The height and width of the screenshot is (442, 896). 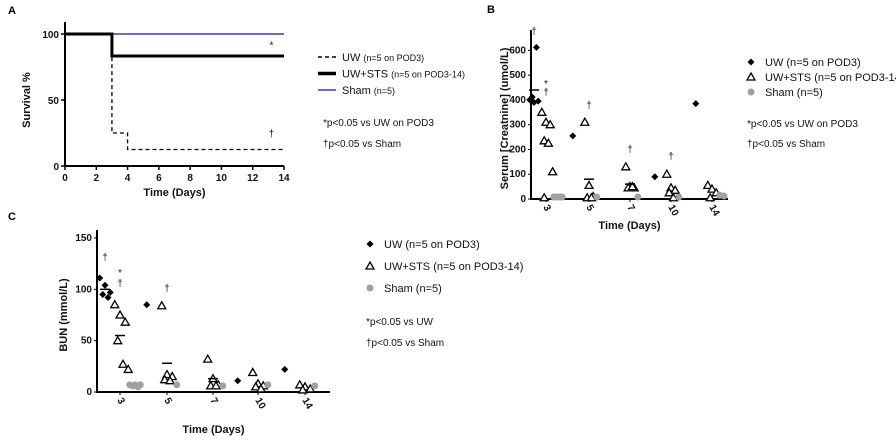 I want to click on x-tick-label: 7, so click(x=213, y=401).